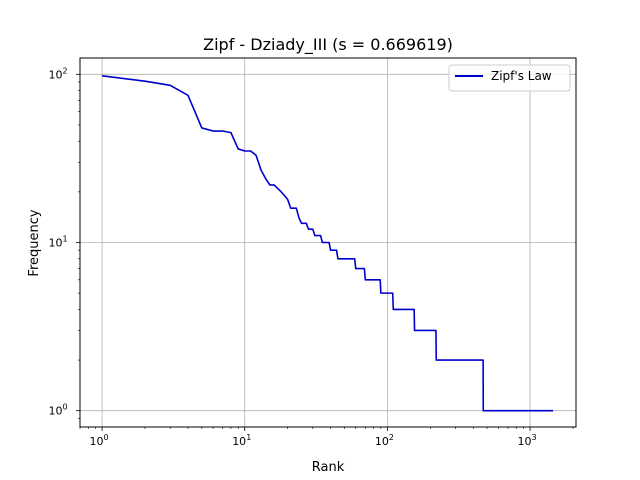 The height and width of the screenshot is (480, 640). I want to click on x-axis-label: Rank, so click(328, 467).